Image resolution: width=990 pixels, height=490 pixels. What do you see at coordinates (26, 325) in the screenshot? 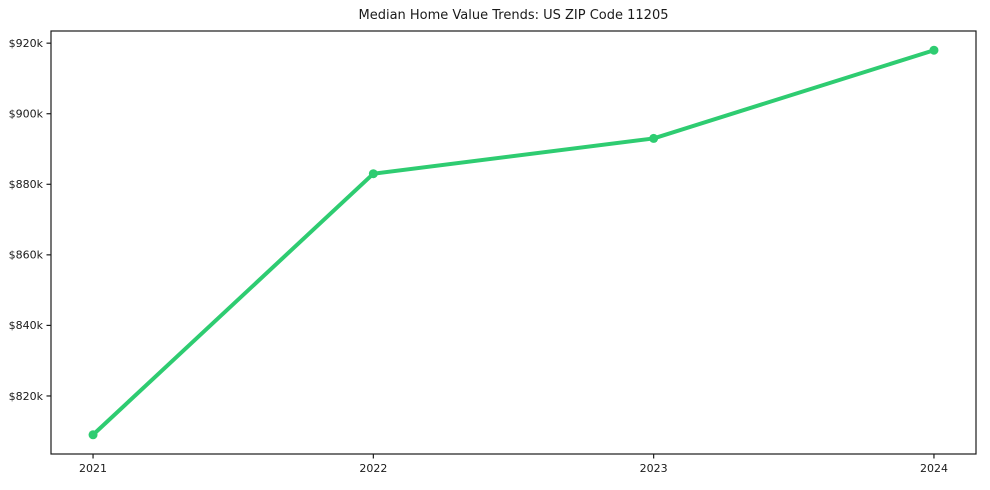
I see `y-tick-label: $840k` at bounding box center [26, 325].